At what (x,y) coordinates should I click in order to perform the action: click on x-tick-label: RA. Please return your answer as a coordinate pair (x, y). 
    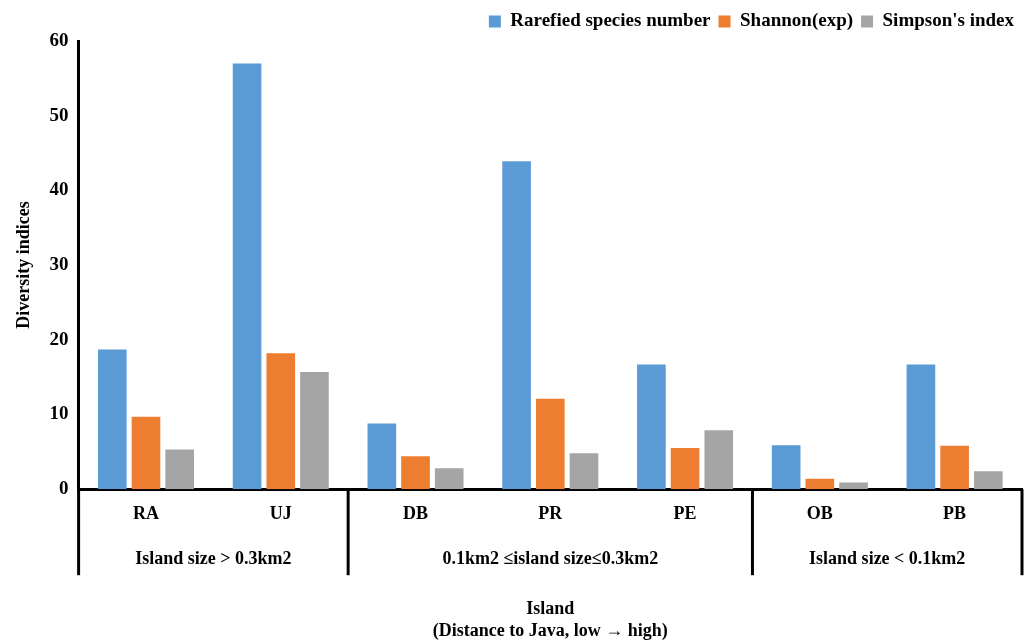
    Looking at the image, I should click on (145, 512).